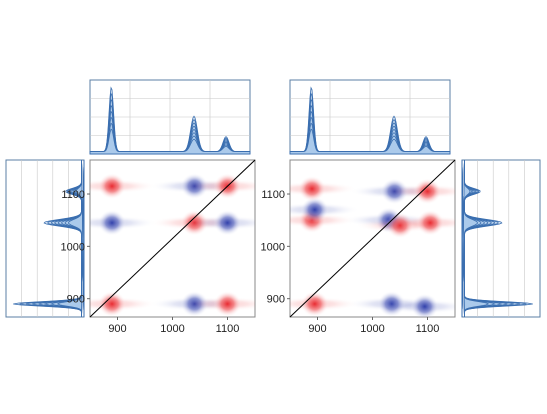 This screenshot has width=547, height=414. I want to click on async-y-tick-label-2: 1100, so click(273, 195).